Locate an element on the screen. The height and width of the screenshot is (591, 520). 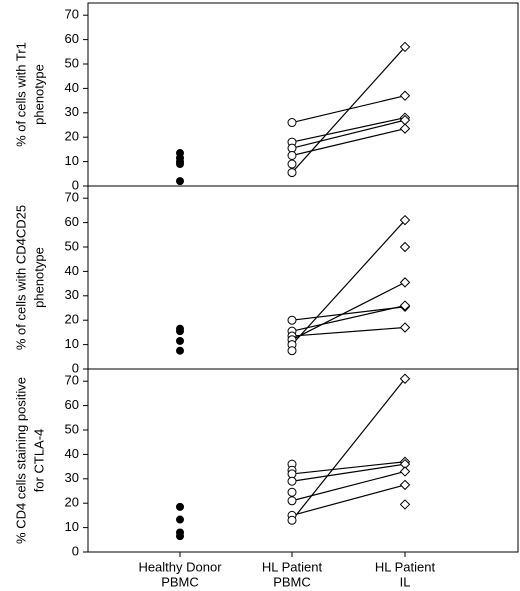
x-tick-label: IL is located at coordinates (405, 581).